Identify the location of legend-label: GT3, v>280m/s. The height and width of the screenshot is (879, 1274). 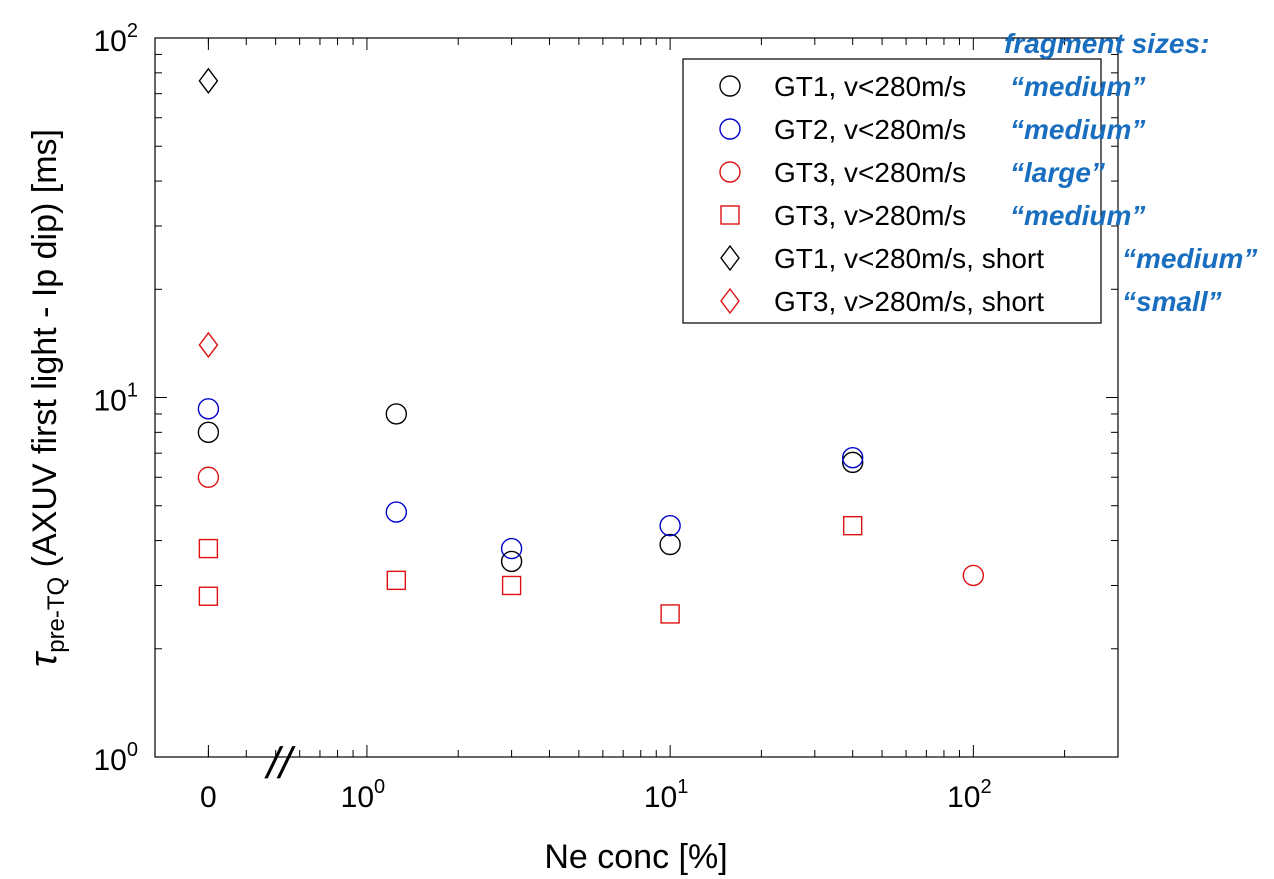
(870, 215).